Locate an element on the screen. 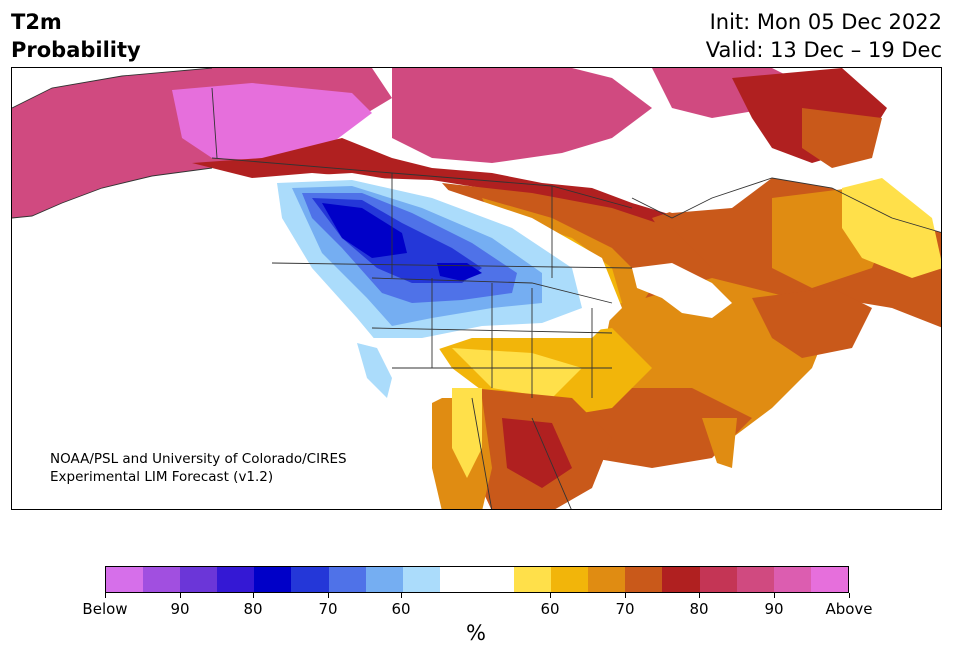 This screenshot has height=659, width=953. title-line-1: T2m is located at coordinates (36, 22).